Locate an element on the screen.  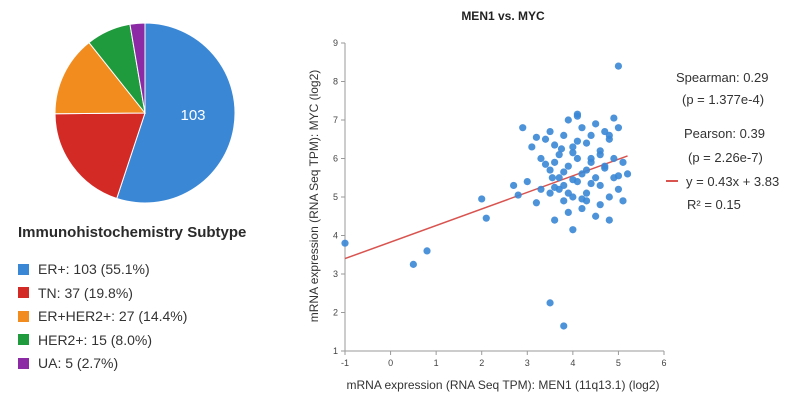
pie-slice-er-plus is located at coordinates (176, 113).